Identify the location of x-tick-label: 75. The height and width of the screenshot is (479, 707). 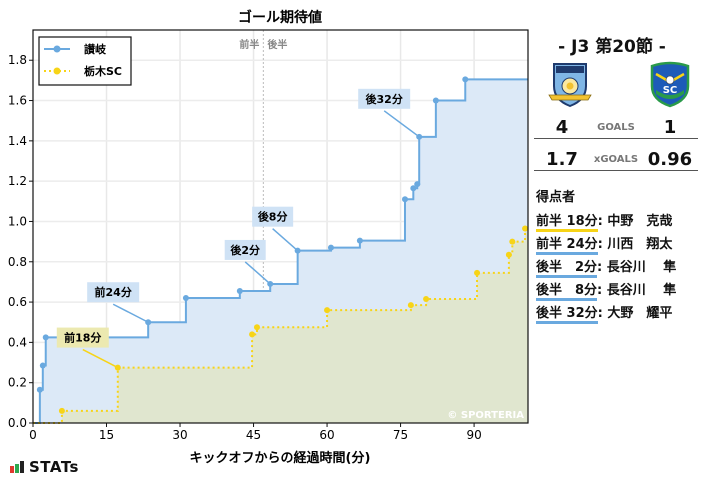
(400, 435).